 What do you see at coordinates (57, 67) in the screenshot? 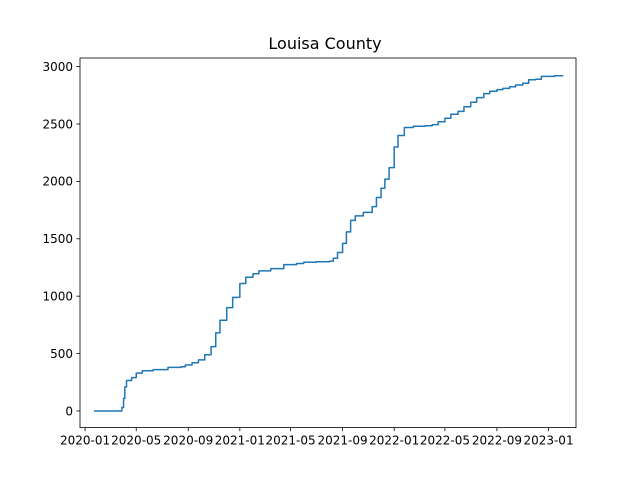
I see `y-tick-label: 3000` at bounding box center [57, 67].